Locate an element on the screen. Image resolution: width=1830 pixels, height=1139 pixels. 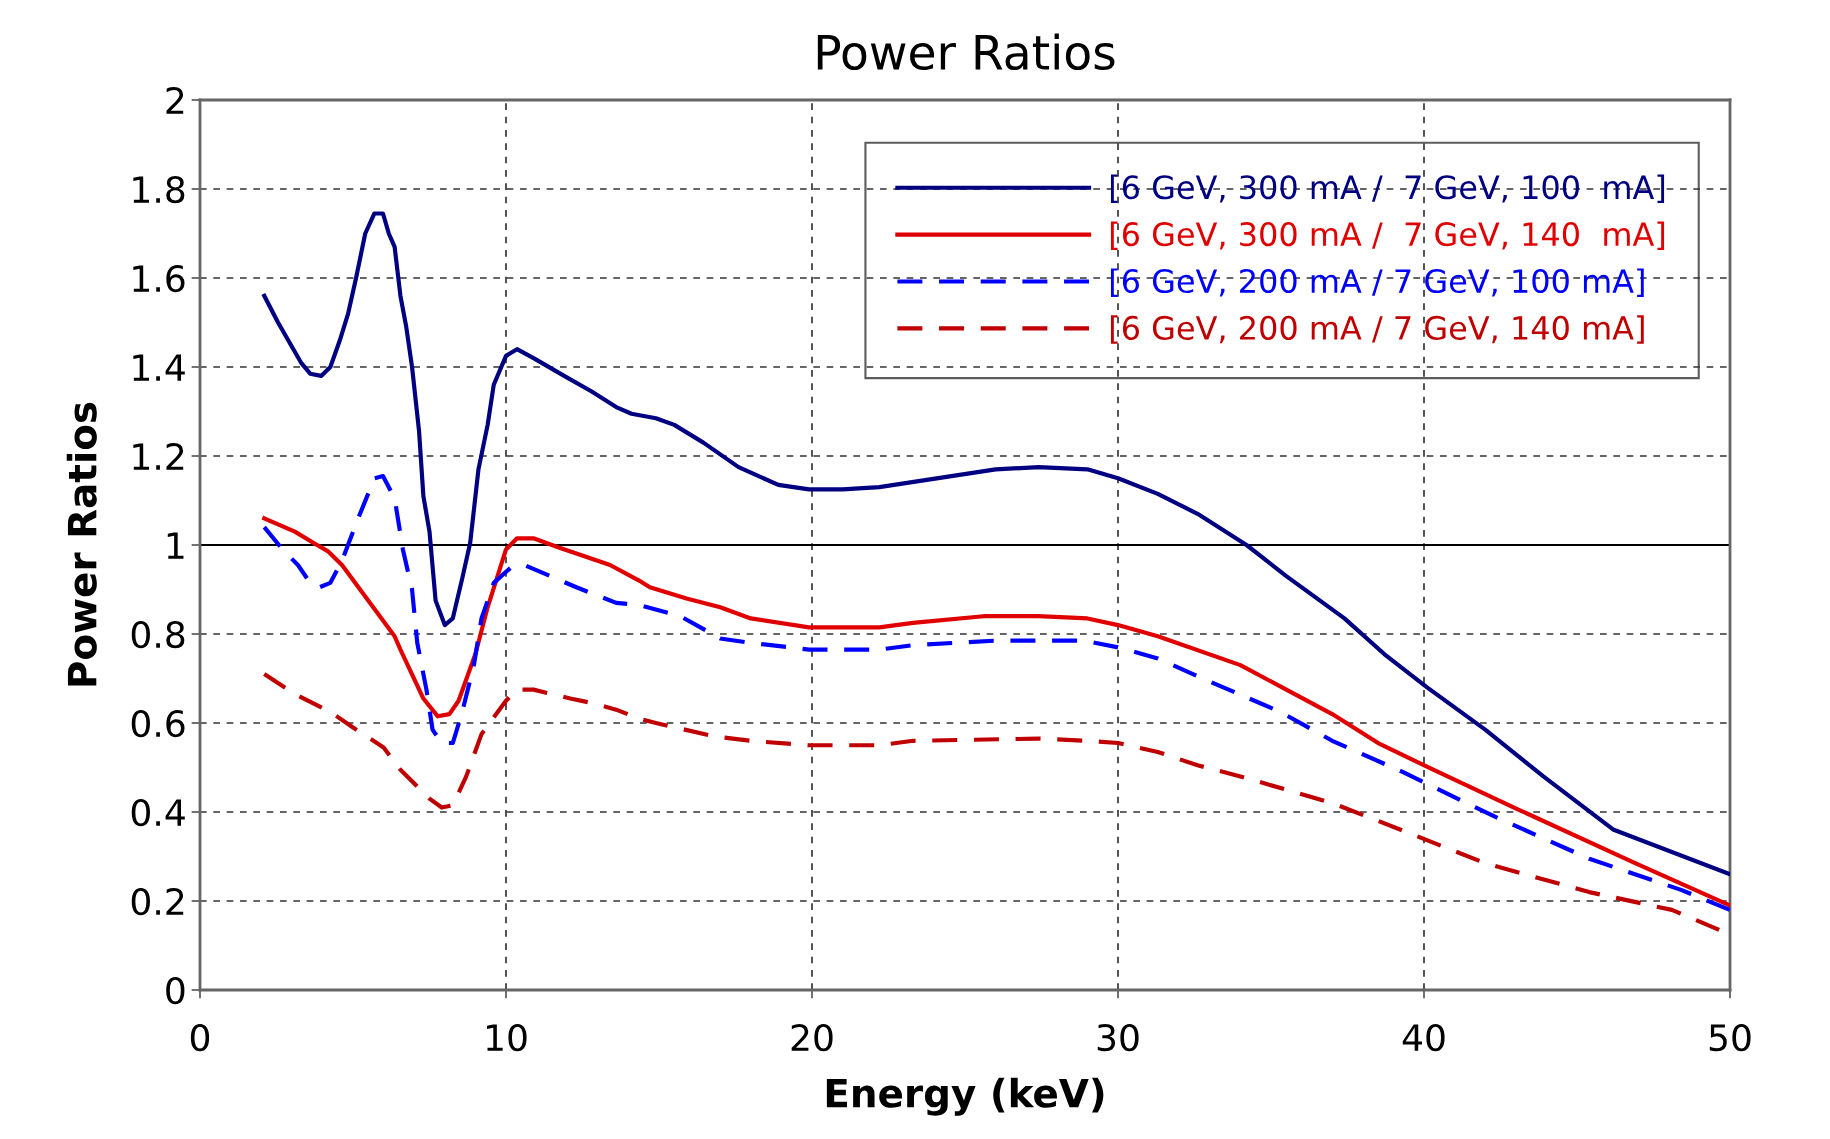
x-tick-label: 20 is located at coordinates (812, 1037).